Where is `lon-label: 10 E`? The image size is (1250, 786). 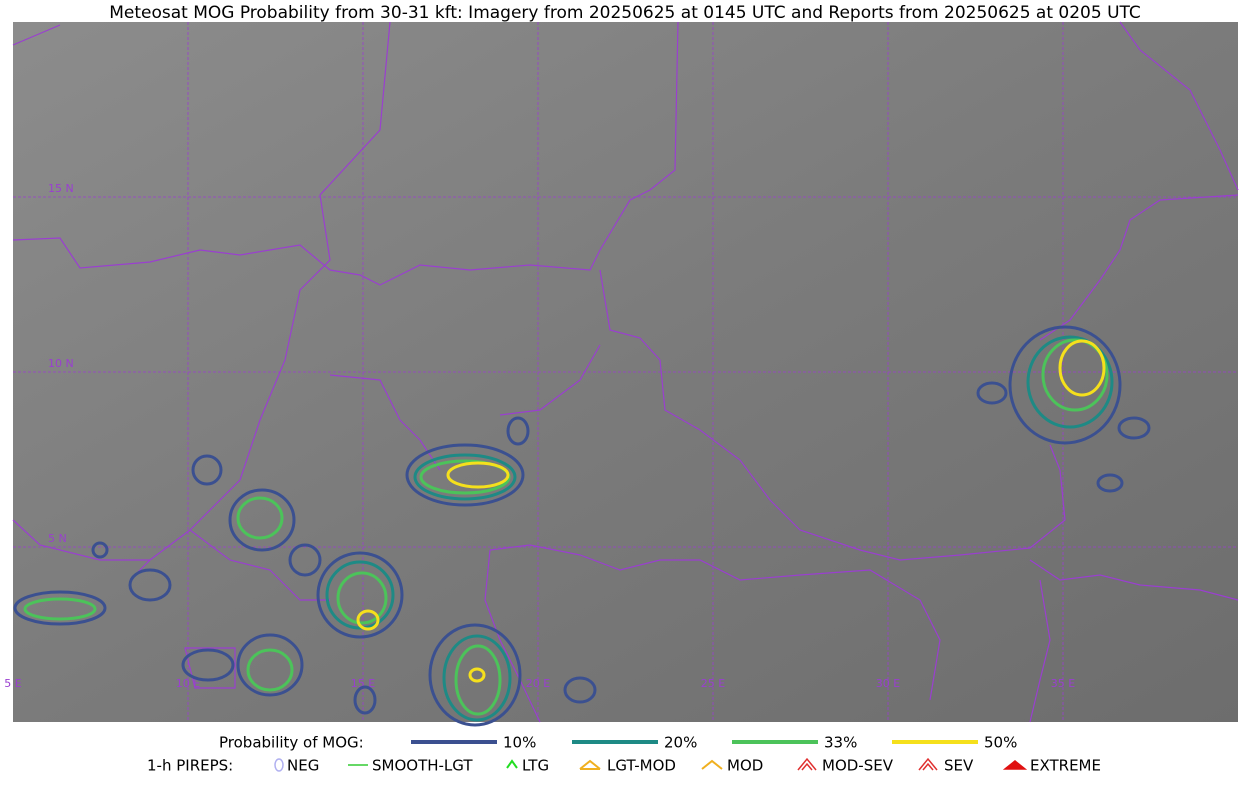
lon-label: 10 E is located at coordinates (188, 683).